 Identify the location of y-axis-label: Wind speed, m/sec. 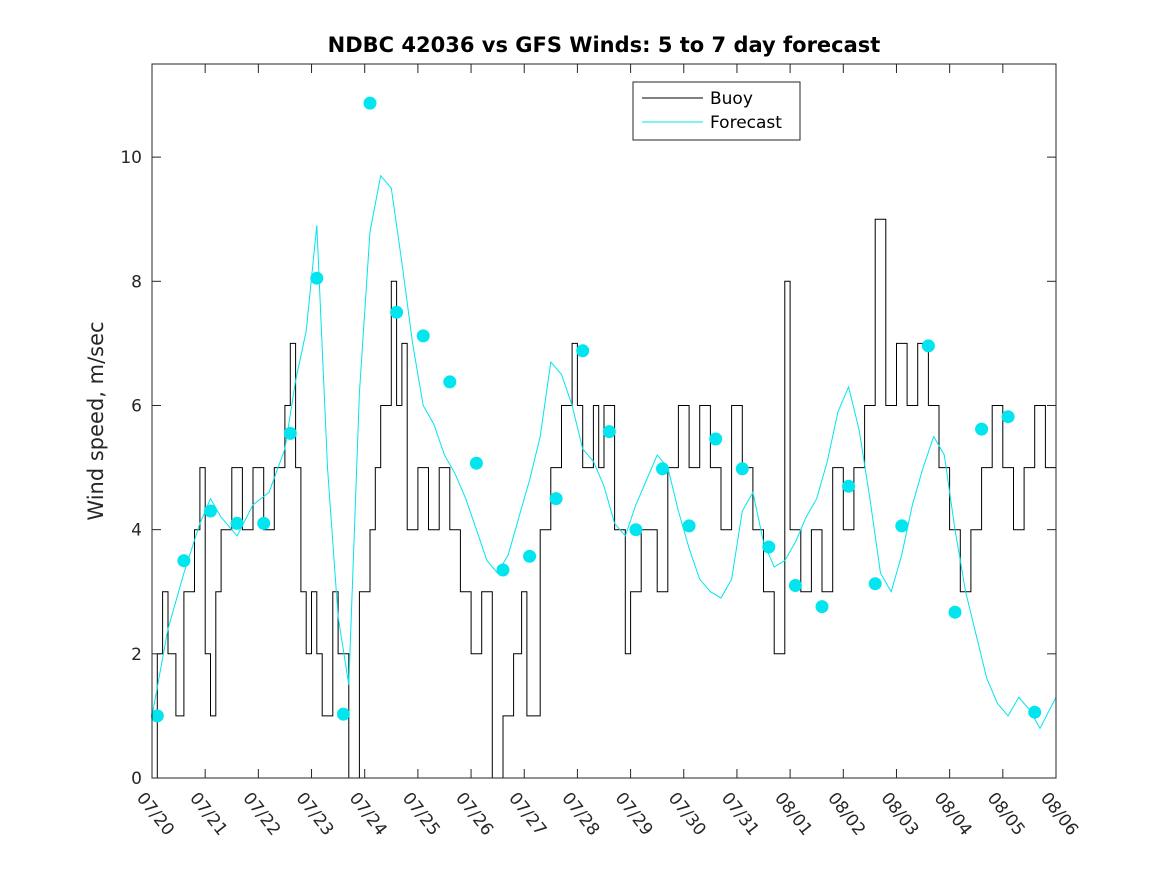
(96, 420).